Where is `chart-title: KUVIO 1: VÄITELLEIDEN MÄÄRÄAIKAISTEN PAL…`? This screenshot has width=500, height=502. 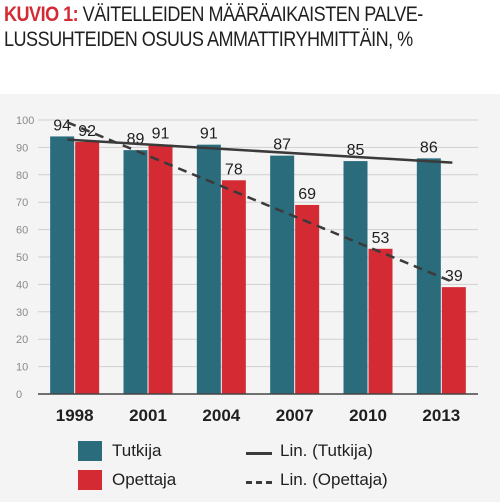 chart-title: KUVIO 1: VÄITELLEIDEN MÄÄRÄAIKAISTEN PAL… is located at coordinates (215, 27).